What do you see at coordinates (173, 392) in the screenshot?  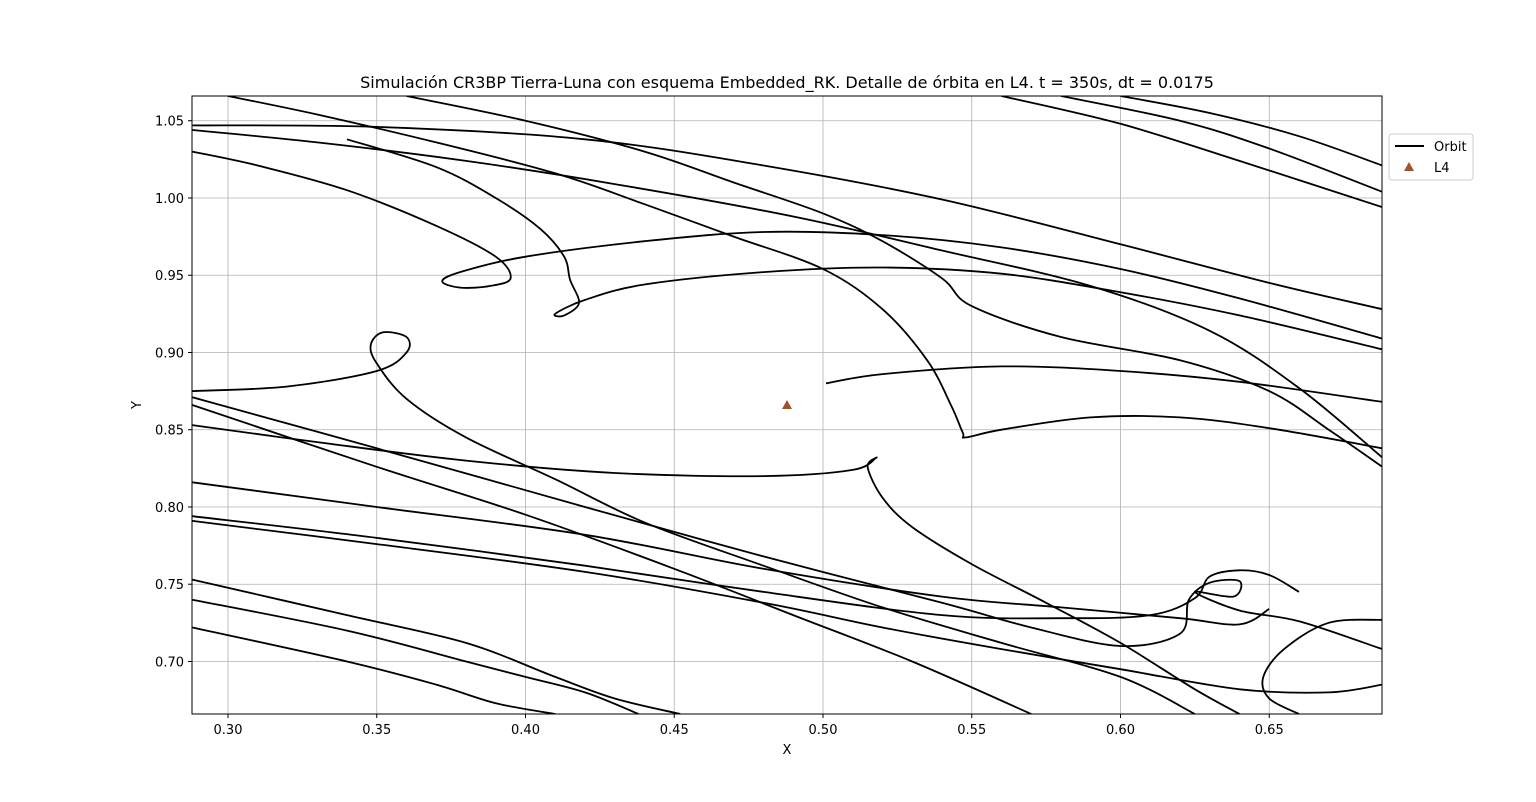 I see `y-ticks: 0.70 0.75 0.80 0.85 0.90 0.95 1.00 1.05` at bounding box center [173, 392].